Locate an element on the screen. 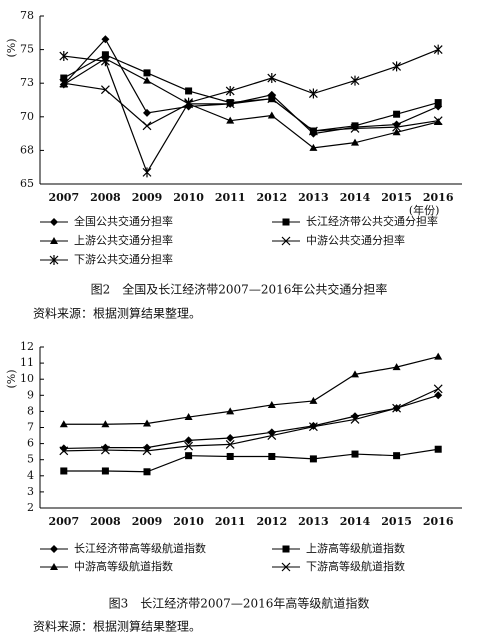  legend-label: 长江经济带高等级航道指数 is located at coordinates (140, 548).